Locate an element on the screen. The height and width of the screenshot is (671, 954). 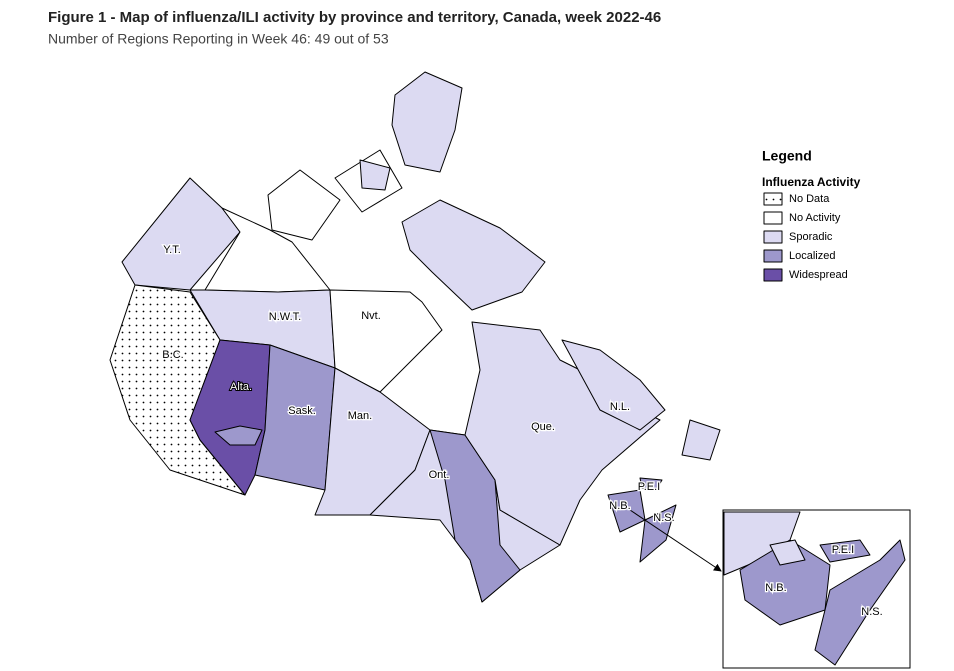
region-label: Nvt. is located at coordinates (371, 316).